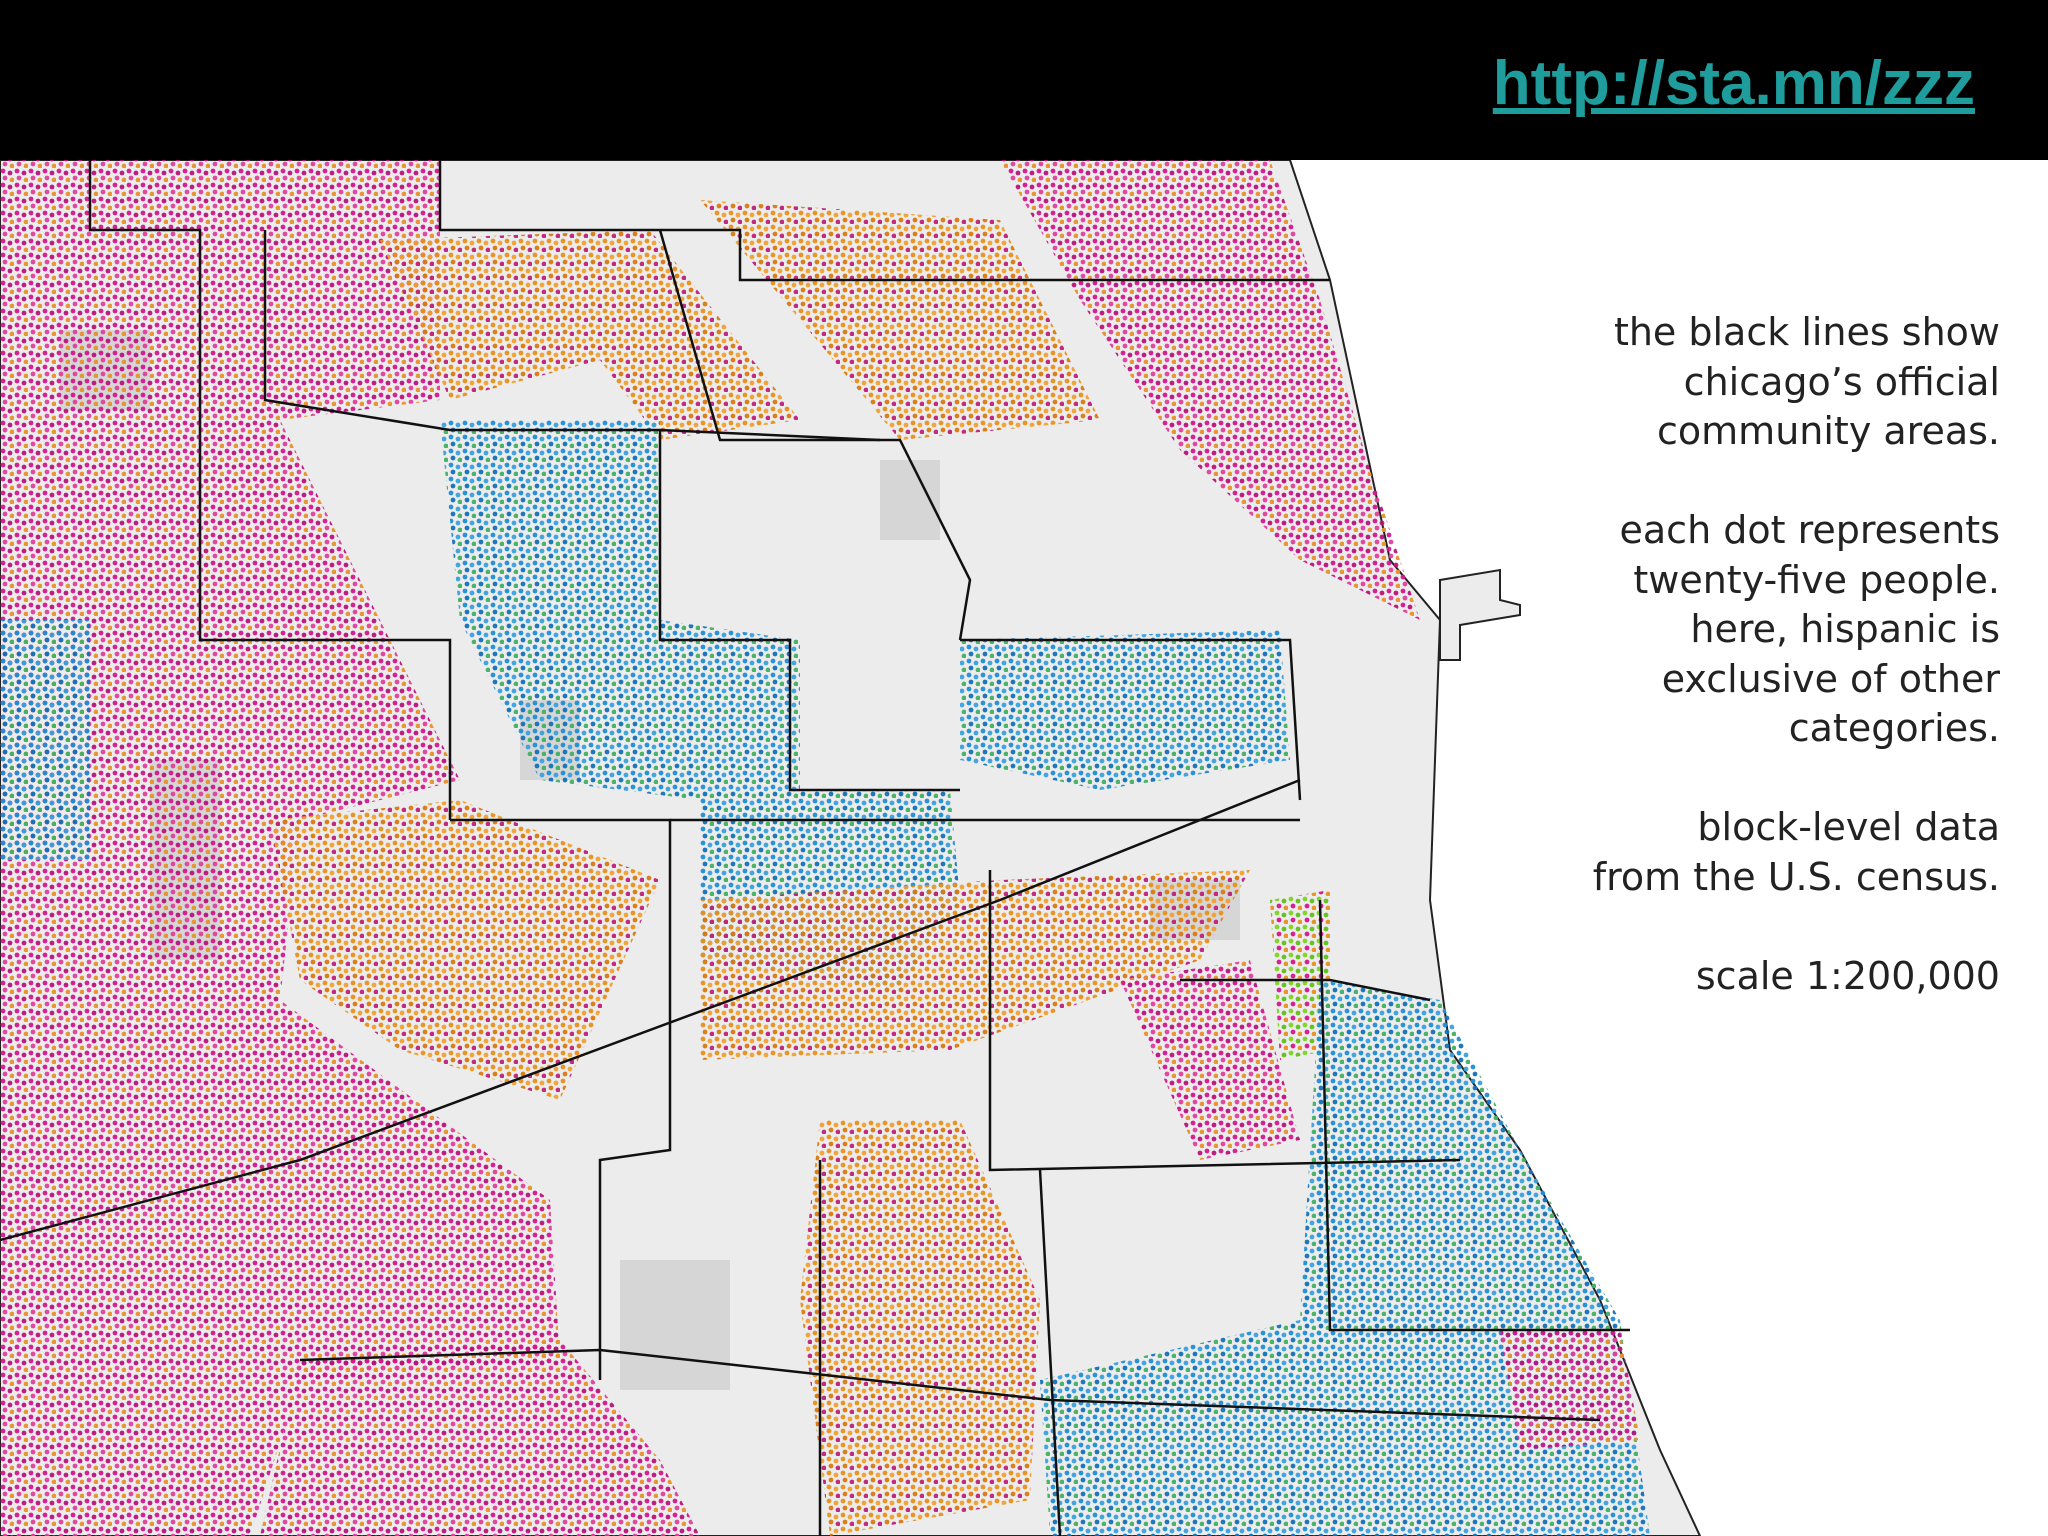 The width and height of the screenshot is (2048, 1536). Describe the element at coordinates (1796, 852) in the screenshot. I see `note-paragraph: block-level data from the U.S. census.` at that location.